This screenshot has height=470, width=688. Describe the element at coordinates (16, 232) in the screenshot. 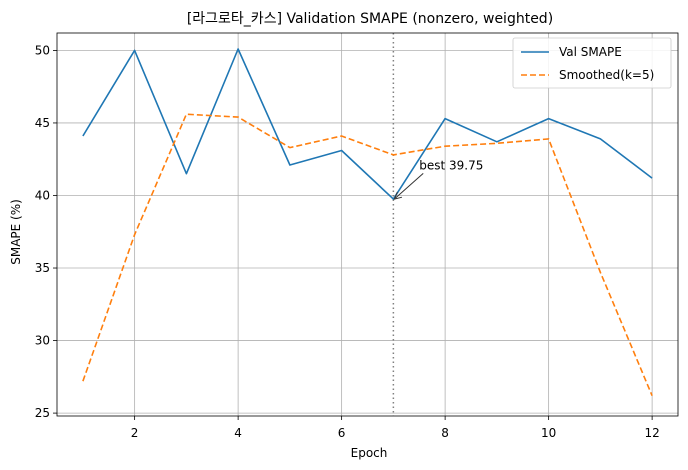

I see `y-axis-label: SMAPE (%)` at that location.